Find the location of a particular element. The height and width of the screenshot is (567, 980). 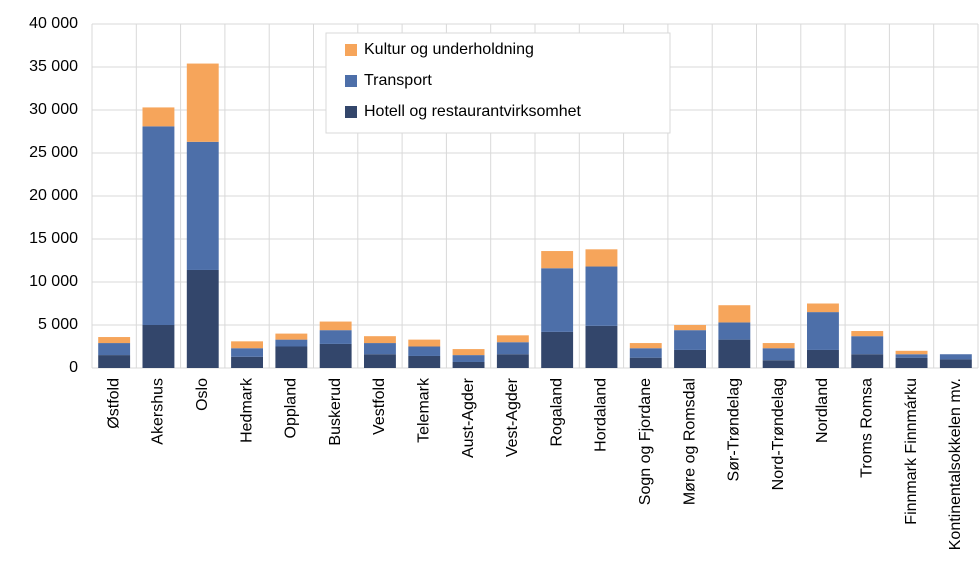

x-tick-label: Buskerud is located at coordinates (335, 412).